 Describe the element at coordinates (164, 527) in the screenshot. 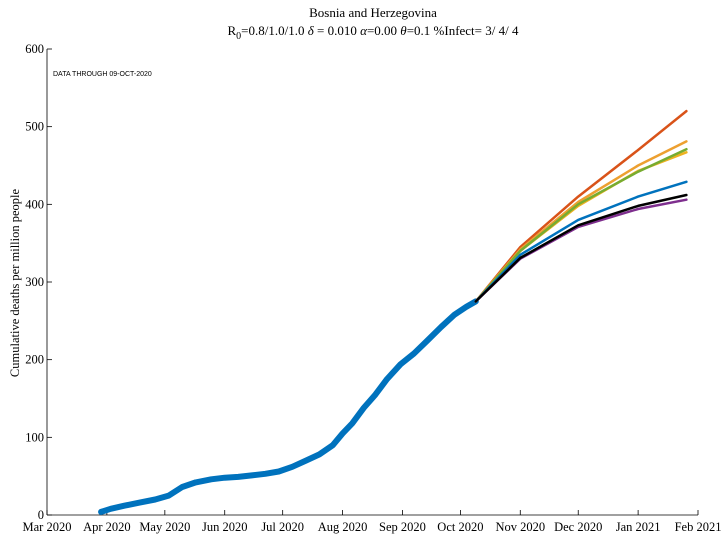

I see `x-tick-label: May 2020` at that location.